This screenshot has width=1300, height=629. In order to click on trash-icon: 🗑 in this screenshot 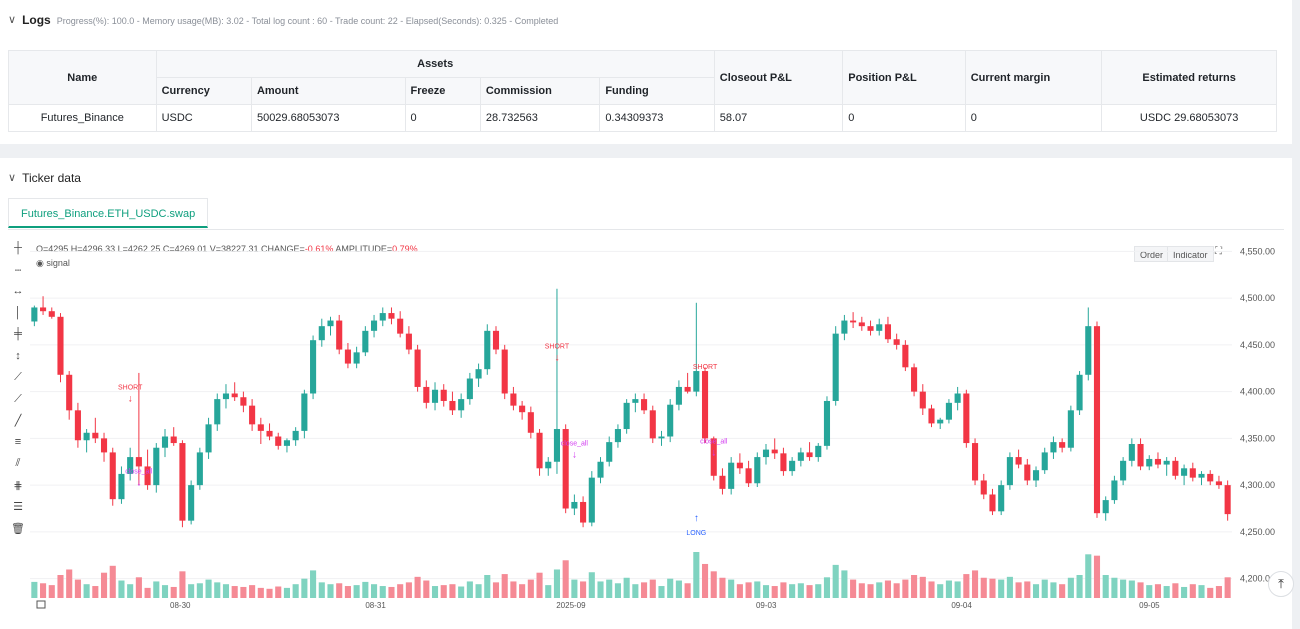, I will do `click(18, 528)`.